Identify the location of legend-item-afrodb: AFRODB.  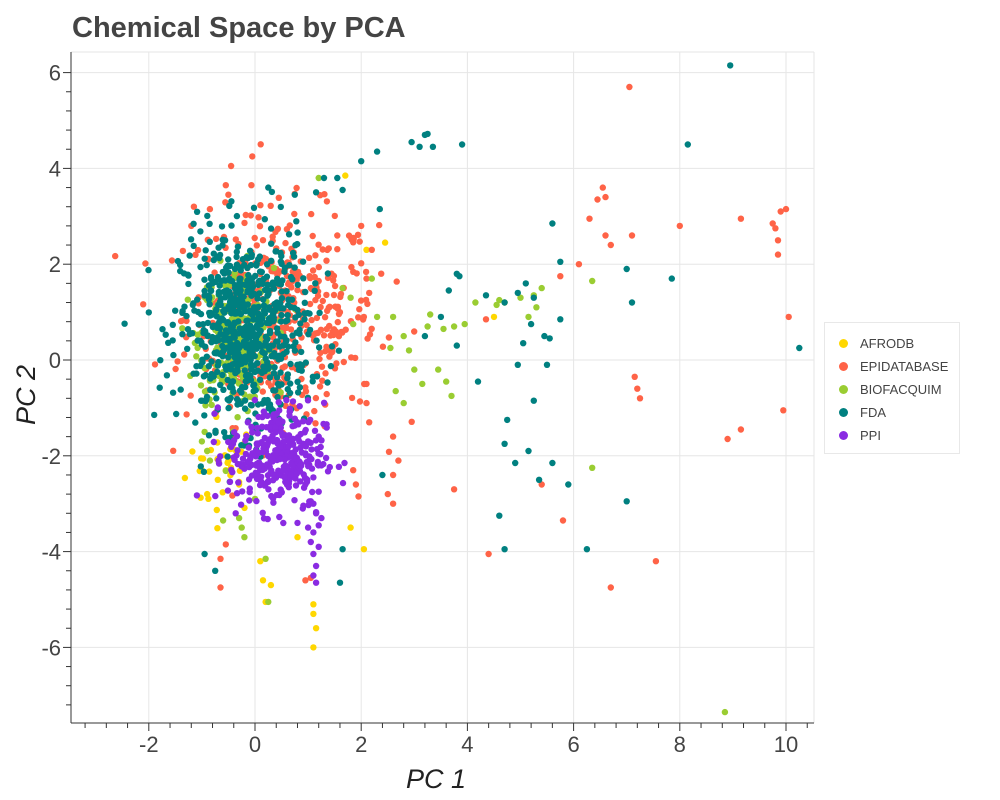
(876, 343).